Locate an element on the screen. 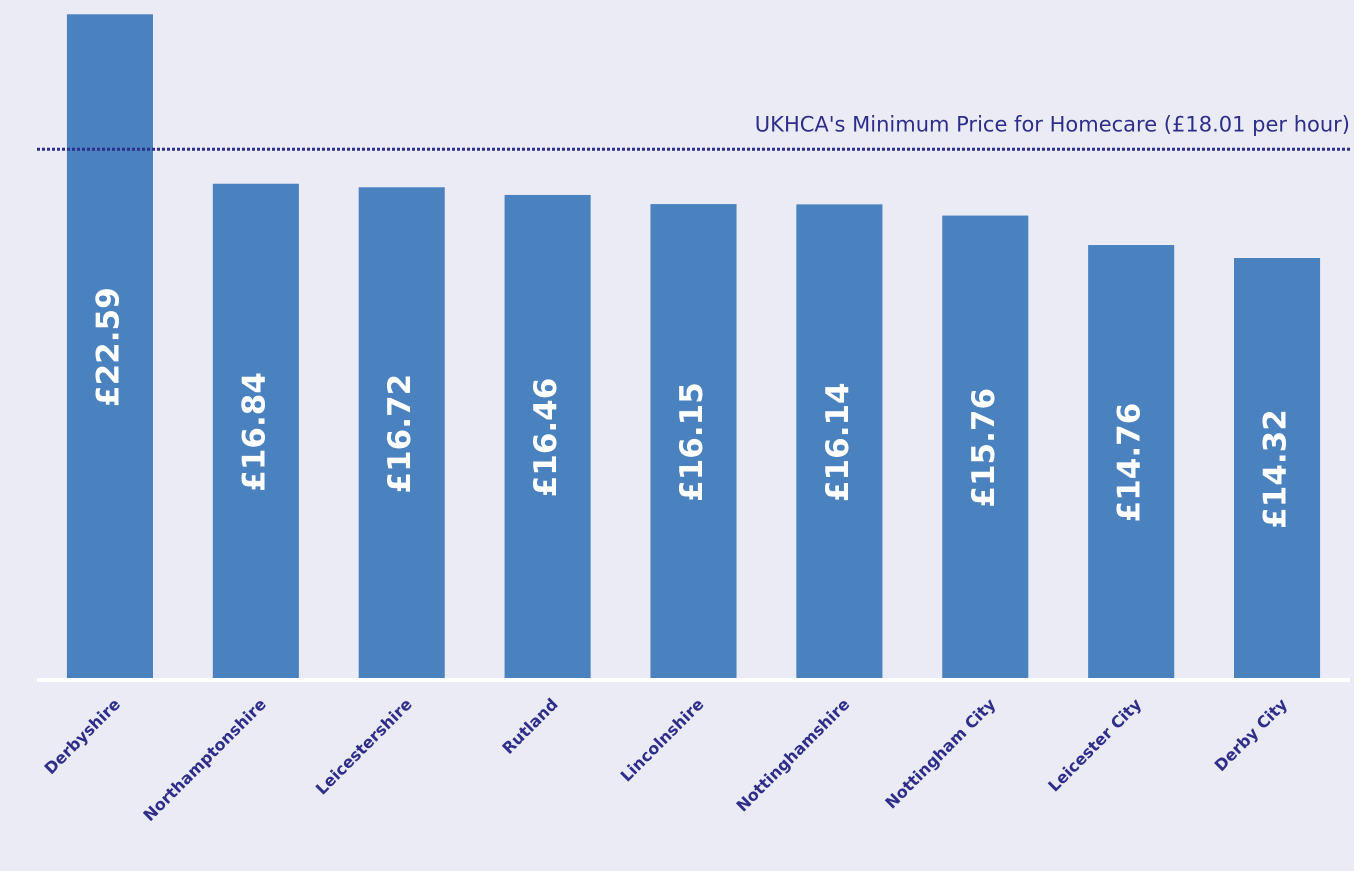 The height and width of the screenshot is (871, 1354). value-label: £14.32 is located at coordinates (1276, 469).